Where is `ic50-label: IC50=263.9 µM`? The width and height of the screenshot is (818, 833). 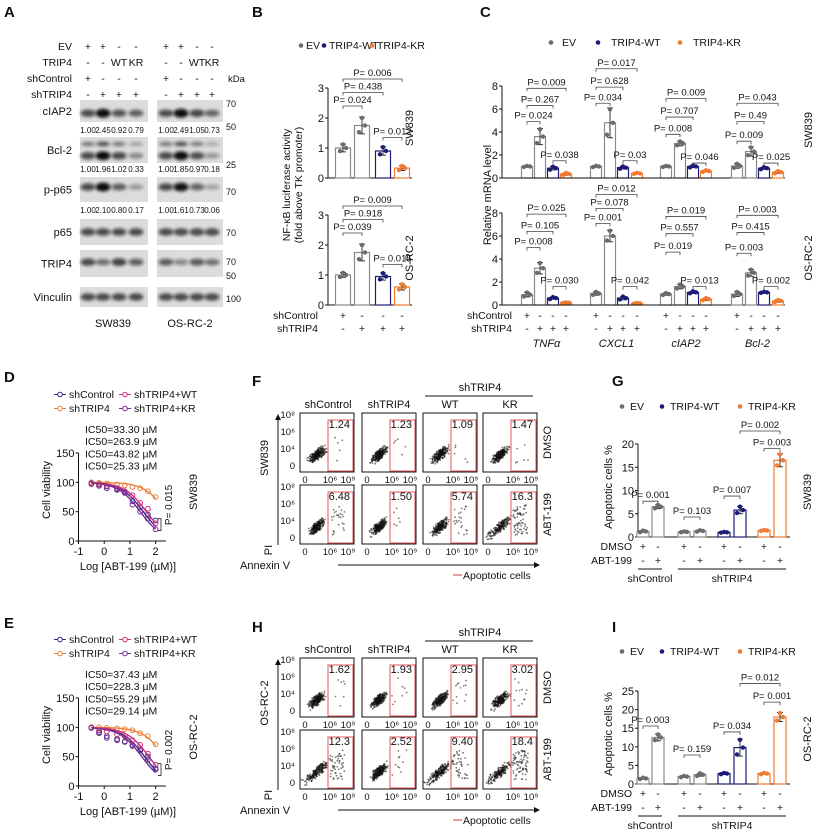 ic50-label: IC50=263.9 µM is located at coordinates (121, 442).